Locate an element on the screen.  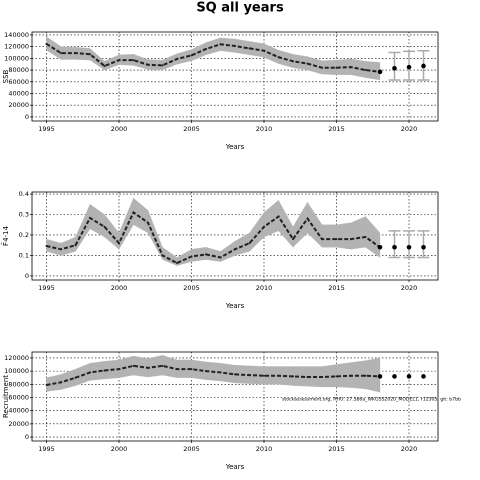
y-tick-label: 20000 is located at coordinates (18, 424).